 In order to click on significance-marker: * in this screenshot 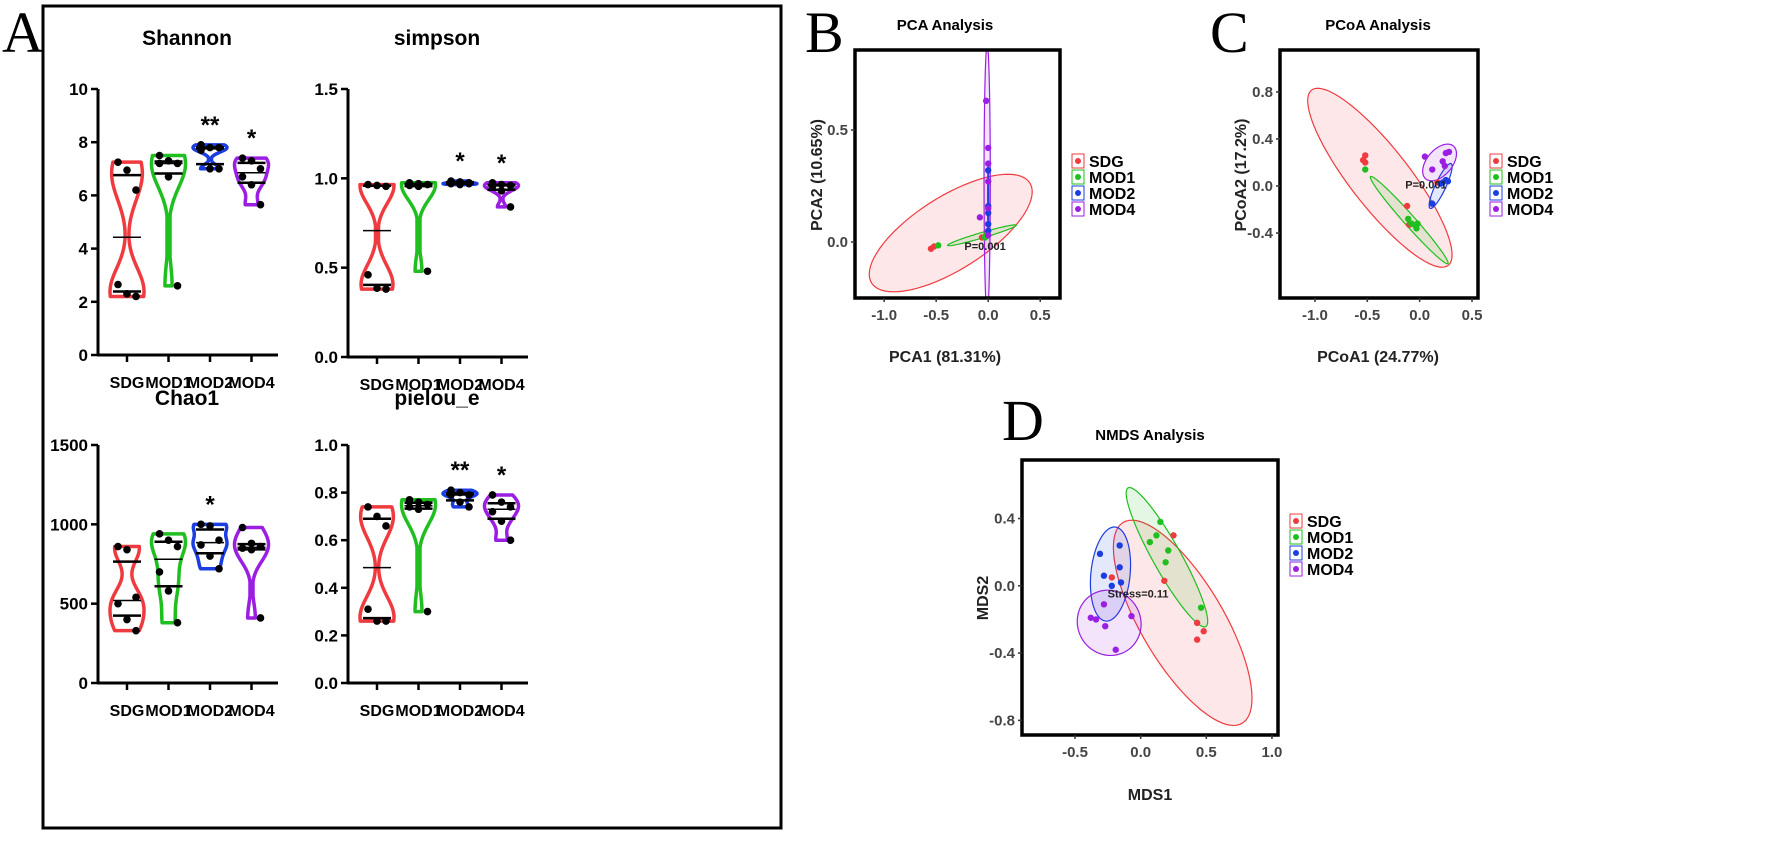, I will do `click(252, 138)`.